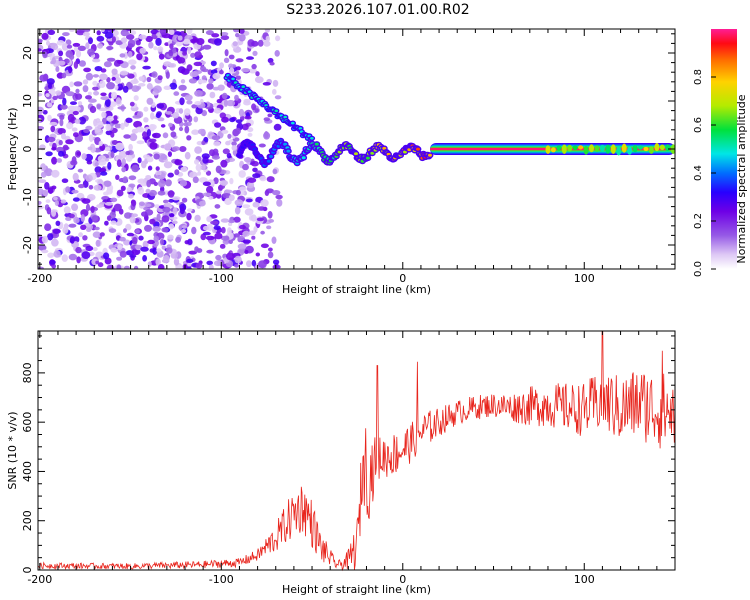  What do you see at coordinates (312, 138) in the screenshot?
I see `spectrogram-chirp-core` at bounding box center [312, 138].